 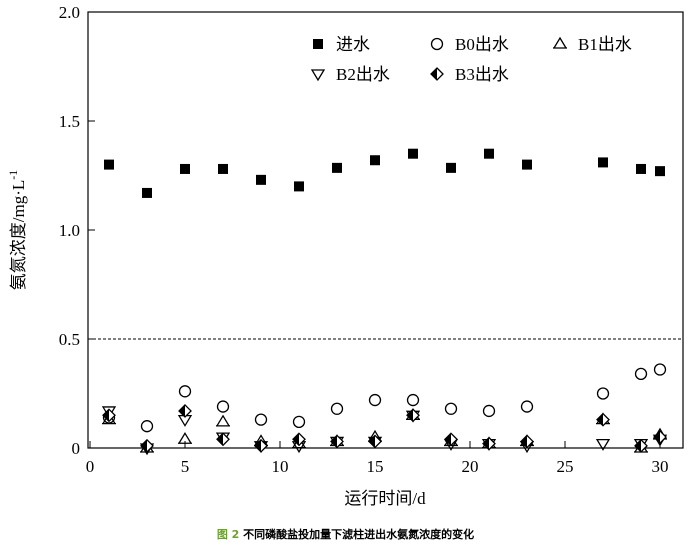 I want to click on legend-marker-filled-square, so click(x=318, y=44).